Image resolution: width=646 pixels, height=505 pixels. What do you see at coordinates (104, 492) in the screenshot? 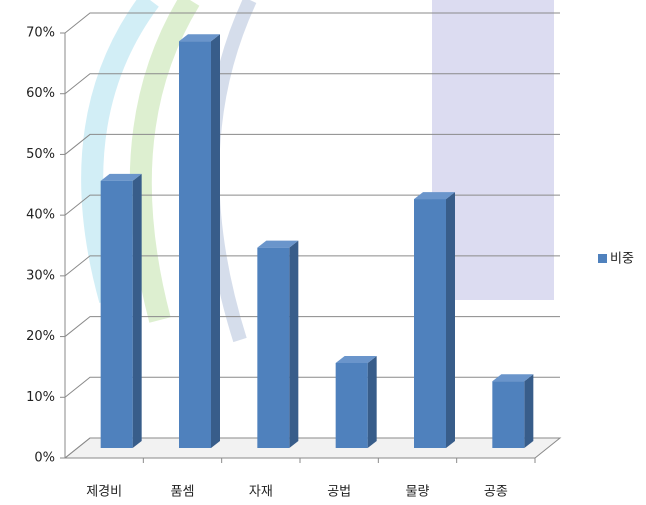
I see `x-tick-label: 제경비` at bounding box center [104, 492].